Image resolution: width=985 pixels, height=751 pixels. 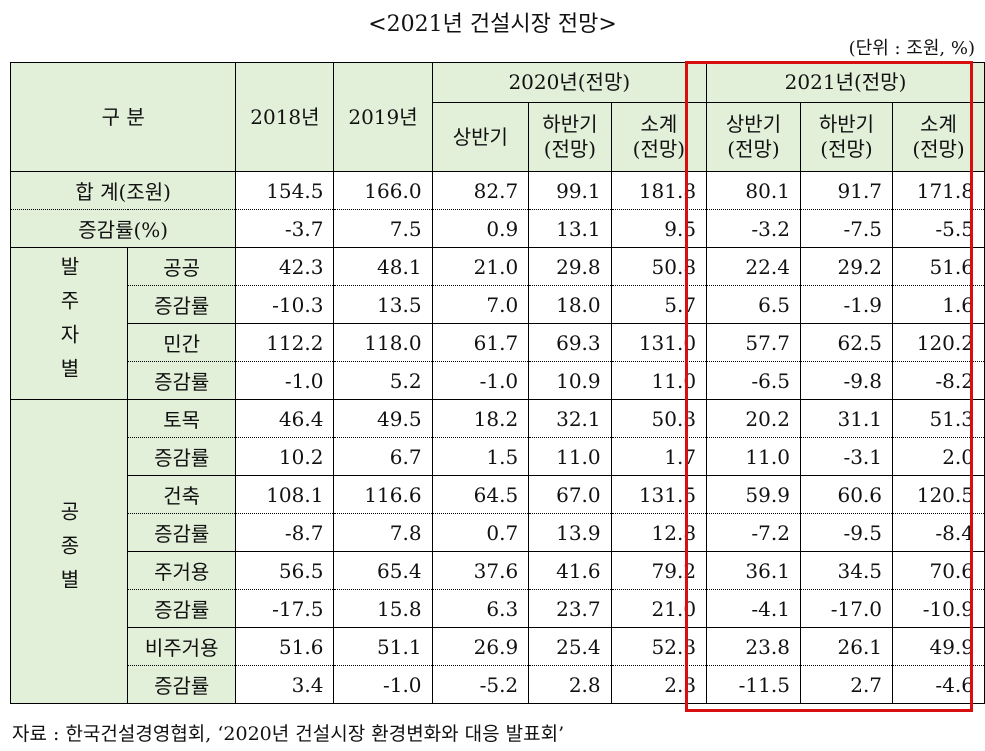 I want to click on table-row: 증감률 -10.3 13.5 7.0 18.0 5.7 6.5 -1.9 1.6, so click(x=498, y=304).